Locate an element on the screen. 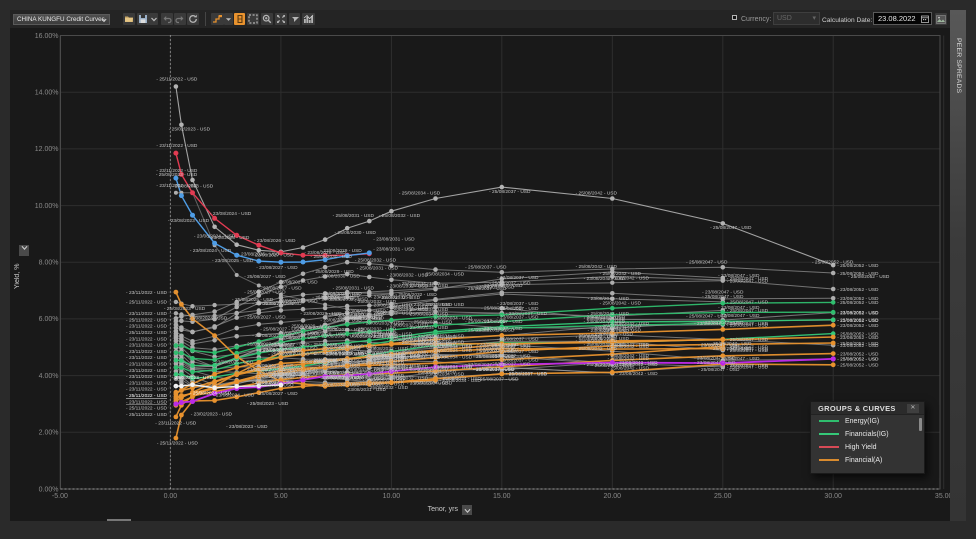 This screenshot has height=539, width=976. svg-text: 16.00% is located at coordinates (47, 36).